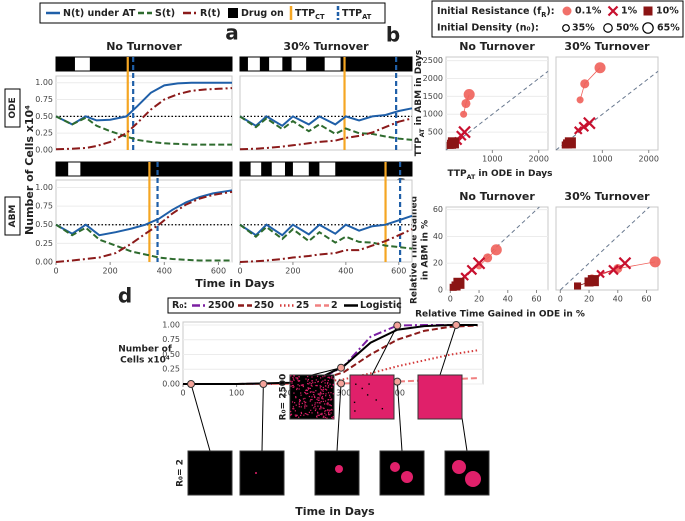  I want to click on y-tick-label: 1.00, so click(44, 187).